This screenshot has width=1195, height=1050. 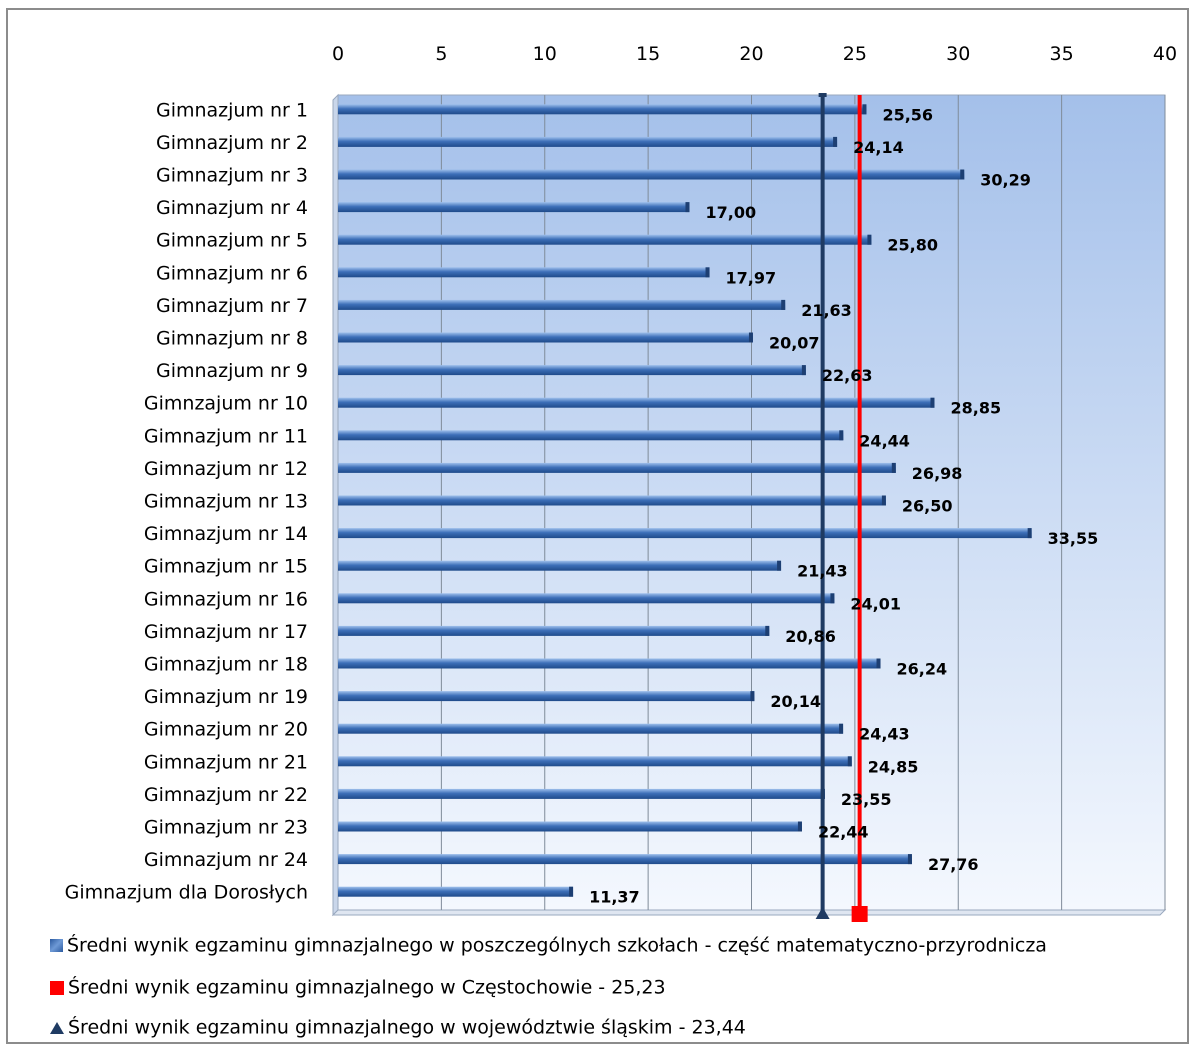 What do you see at coordinates (893, 766) in the screenshot?
I see `data-label: 24,85` at bounding box center [893, 766].